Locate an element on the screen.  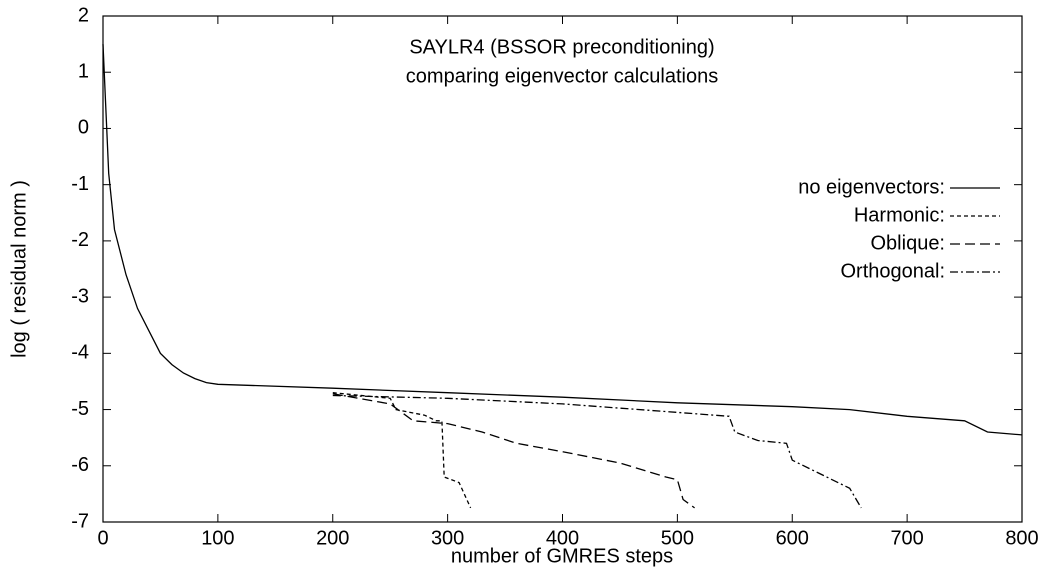
legend-label: Harmonic: is located at coordinates (899, 215).